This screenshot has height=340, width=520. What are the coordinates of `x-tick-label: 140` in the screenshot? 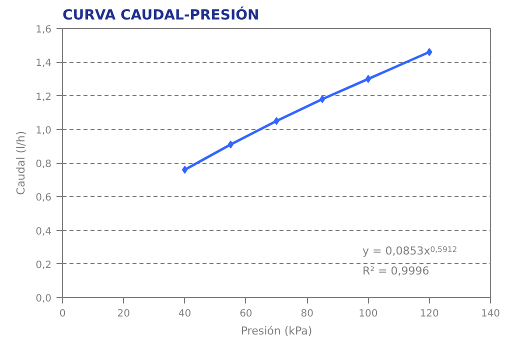 It's located at (490, 314).